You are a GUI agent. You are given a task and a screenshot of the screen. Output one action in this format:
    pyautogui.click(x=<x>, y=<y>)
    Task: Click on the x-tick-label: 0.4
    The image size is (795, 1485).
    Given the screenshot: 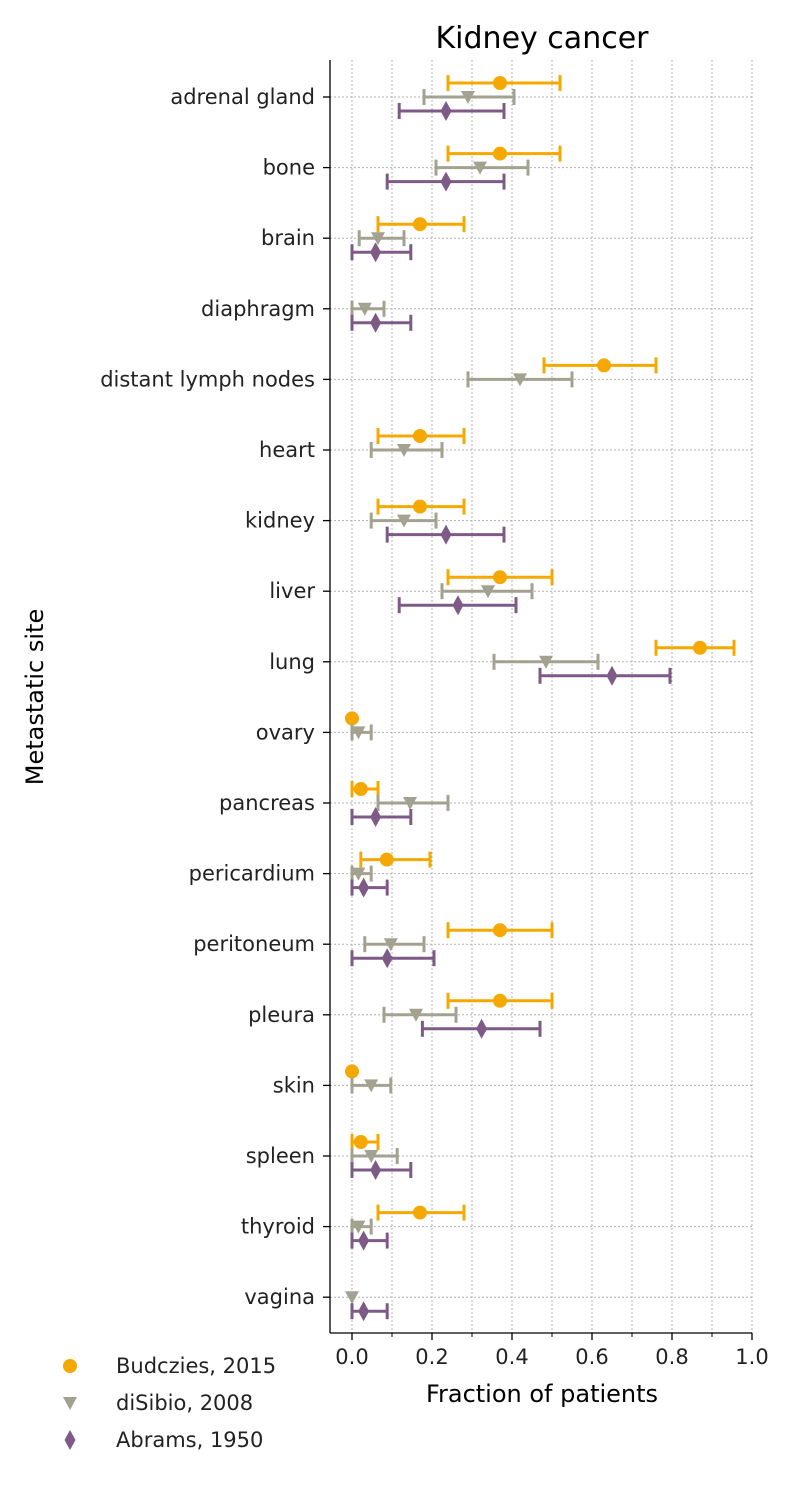 What is the action you would take?
    pyautogui.click(x=511, y=1357)
    